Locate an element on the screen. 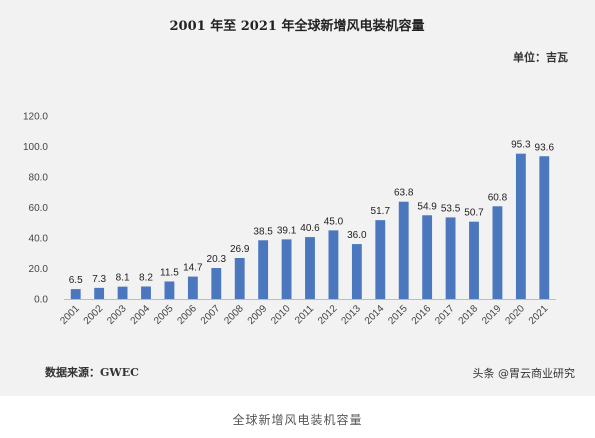 This screenshot has width=595, height=438. data-label-2014: 51.7 is located at coordinates (381, 211).